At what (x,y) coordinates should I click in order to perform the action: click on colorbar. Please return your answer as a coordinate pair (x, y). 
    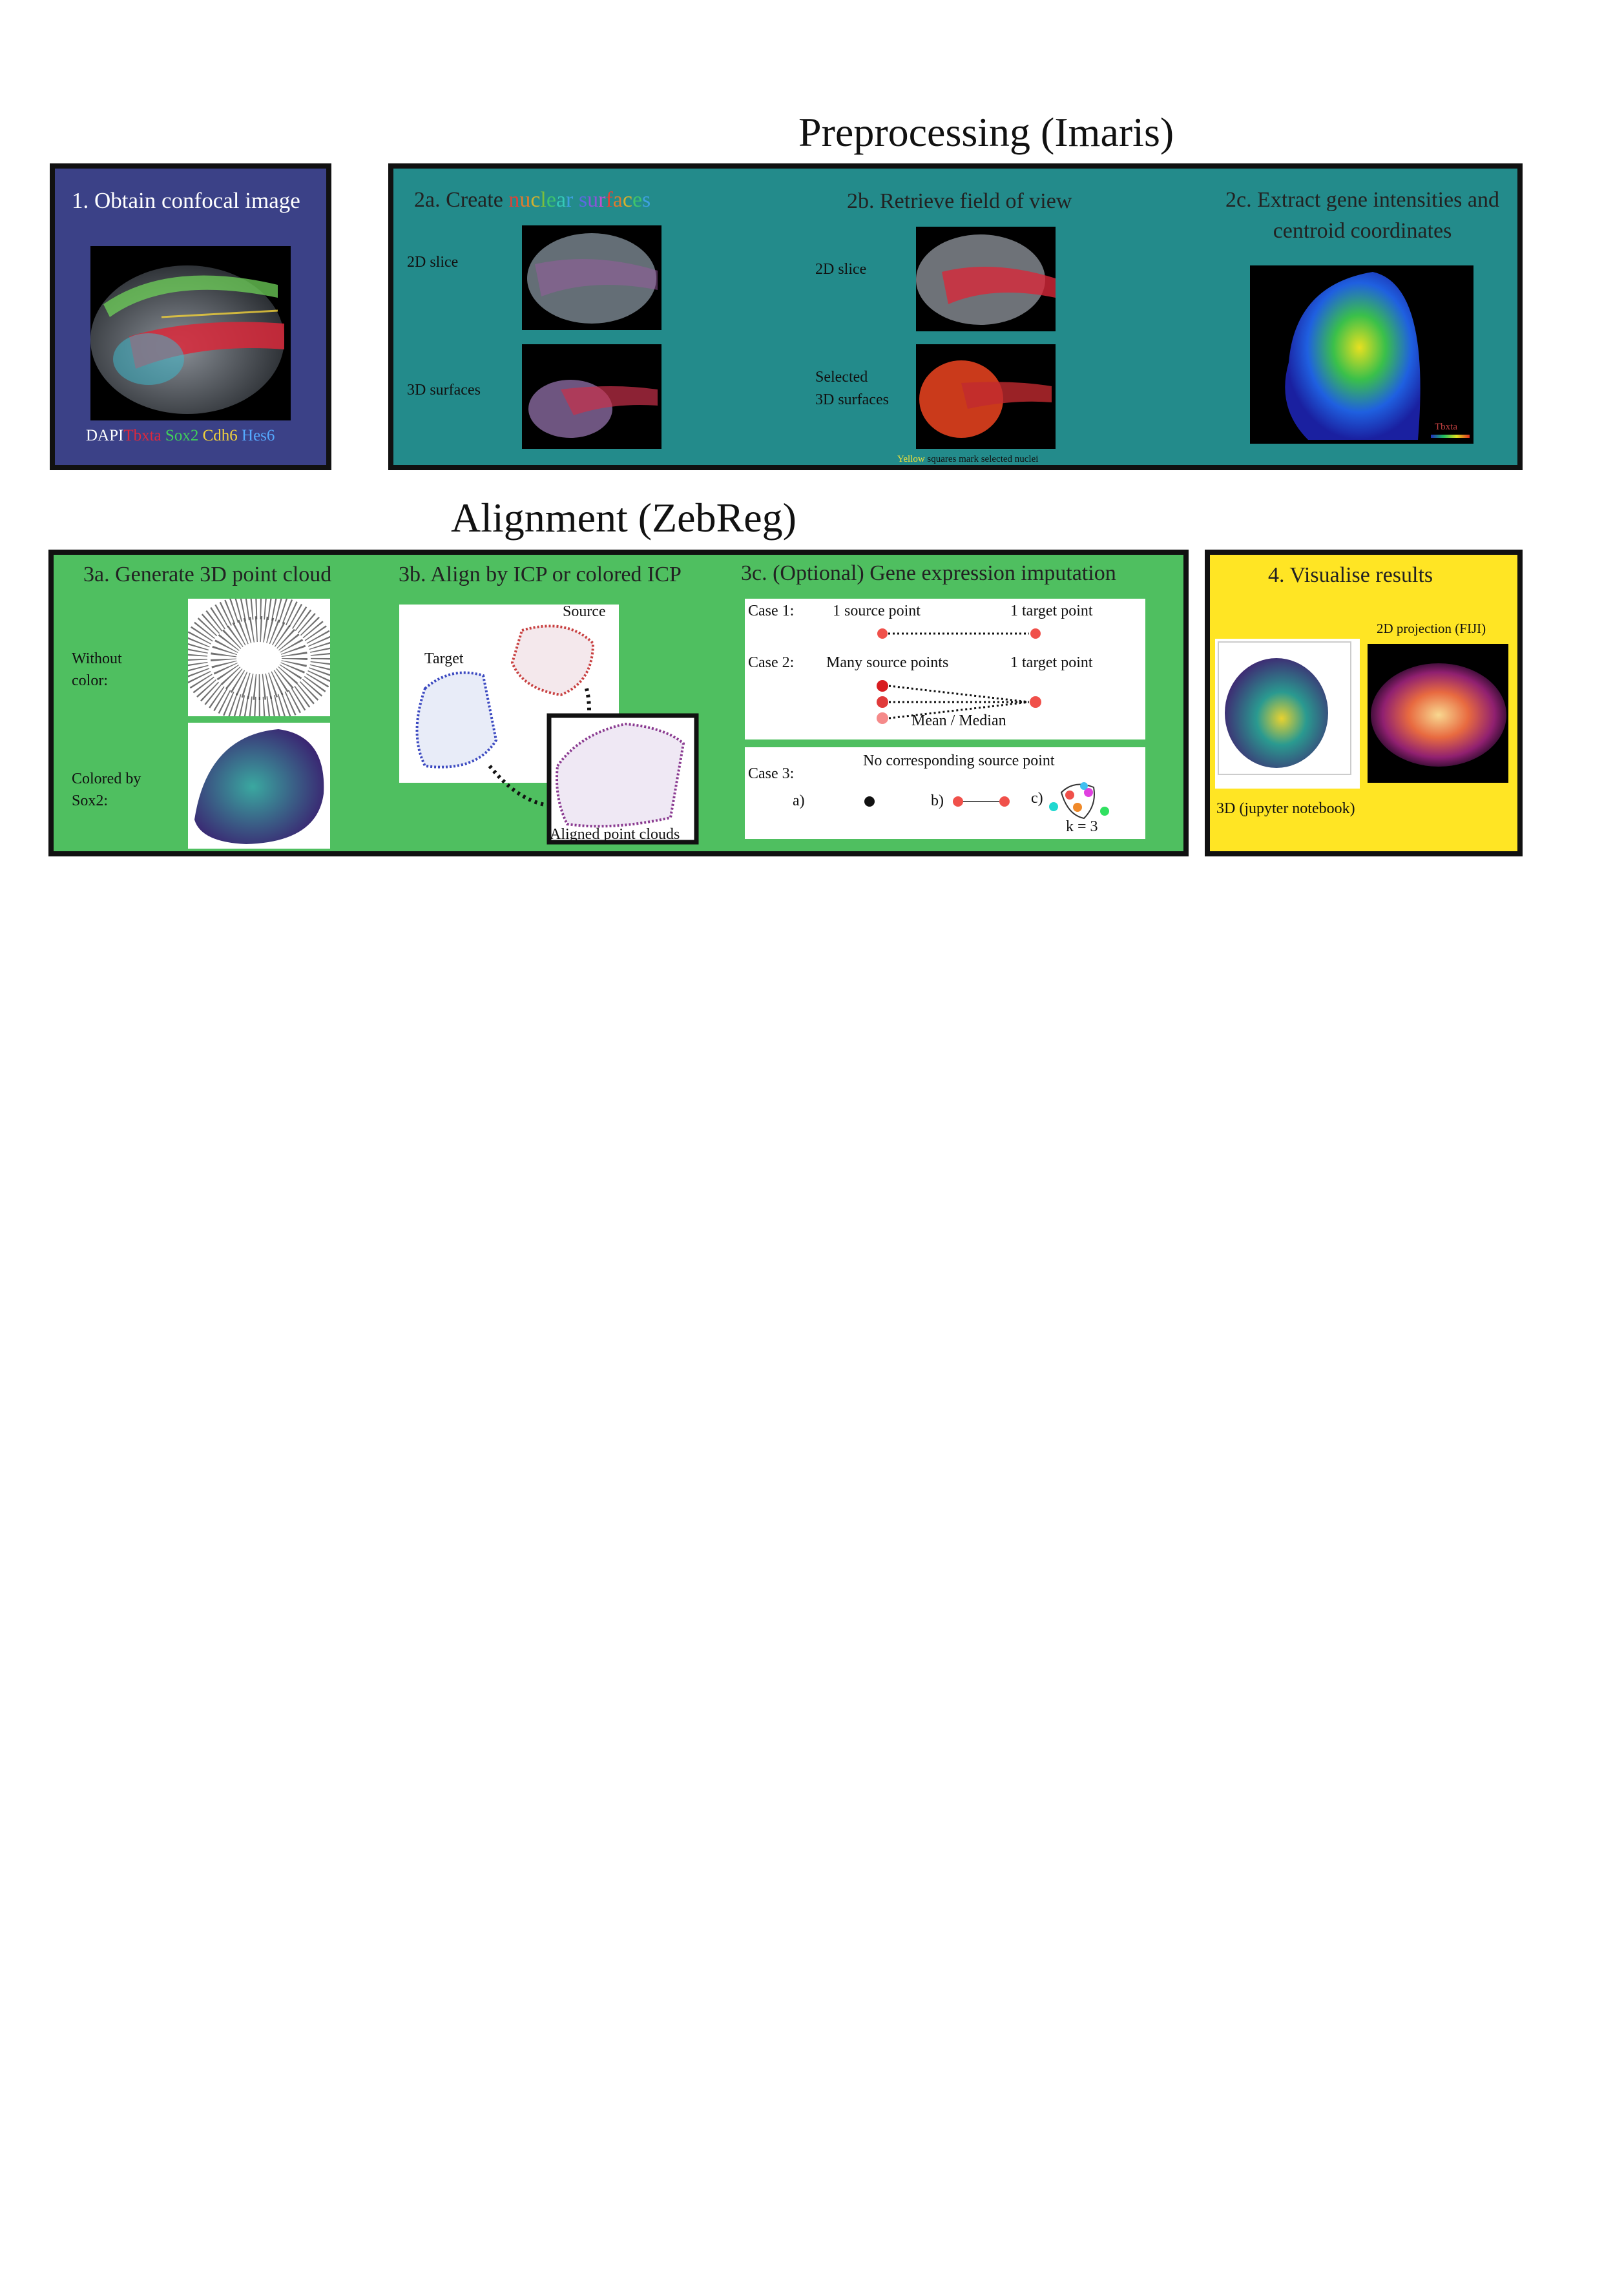
    Looking at the image, I should click on (1450, 436).